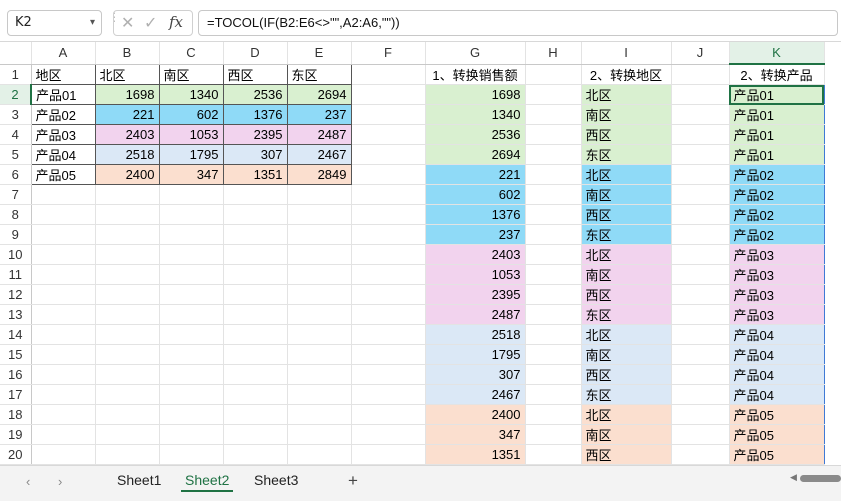 The height and width of the screenshot is (501, 841). Describe the element at coordinates (63, 414) in the screenshot. I see `cell-a18` at that location.